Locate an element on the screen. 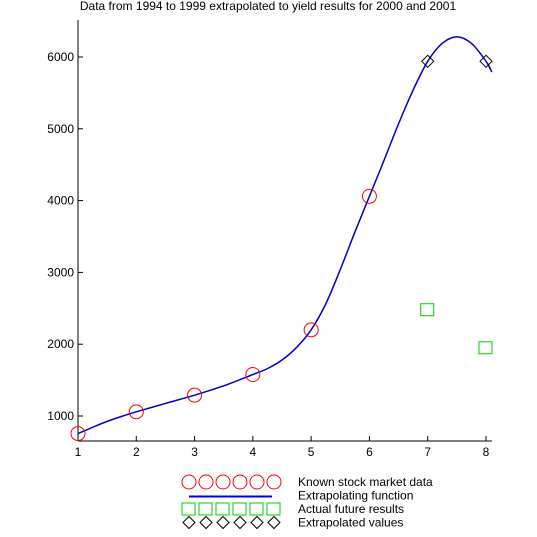  x-tick-label: 1 is located at coordinates (78, 452).